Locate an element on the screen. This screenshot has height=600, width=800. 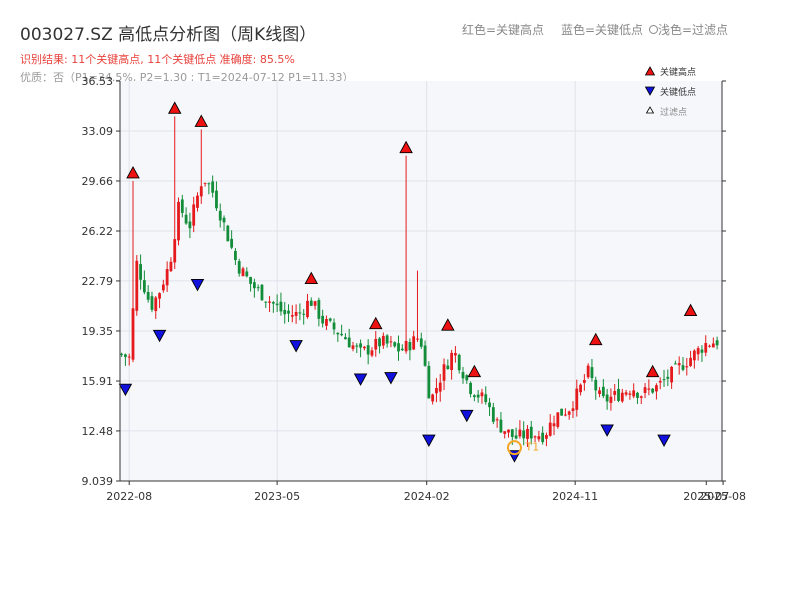
t1-marker is located at coordinates (514, 448).